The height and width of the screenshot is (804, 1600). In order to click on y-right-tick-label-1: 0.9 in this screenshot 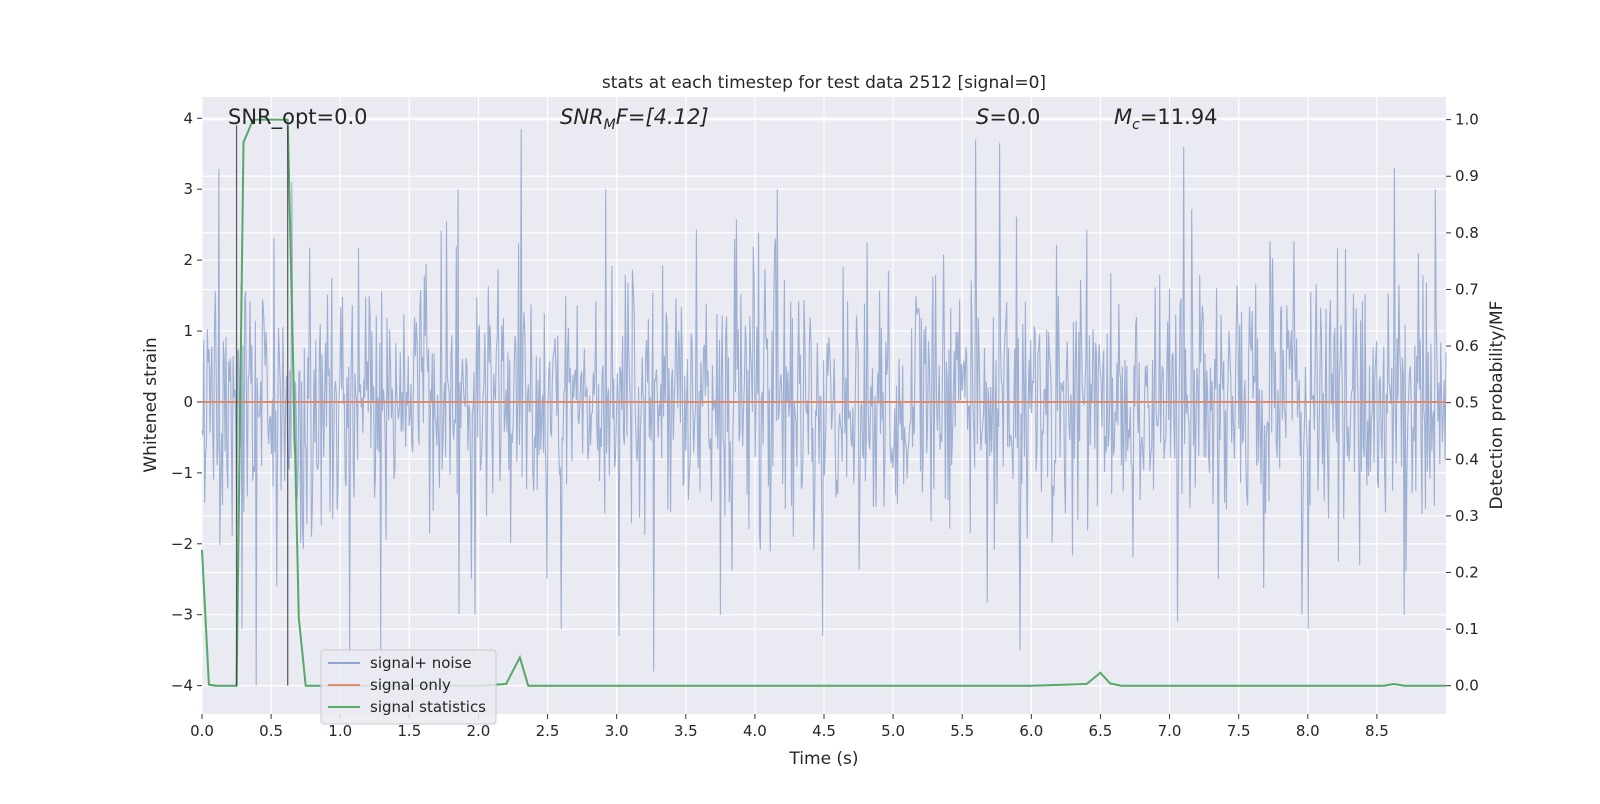, I will do `click(1467, 176)`.